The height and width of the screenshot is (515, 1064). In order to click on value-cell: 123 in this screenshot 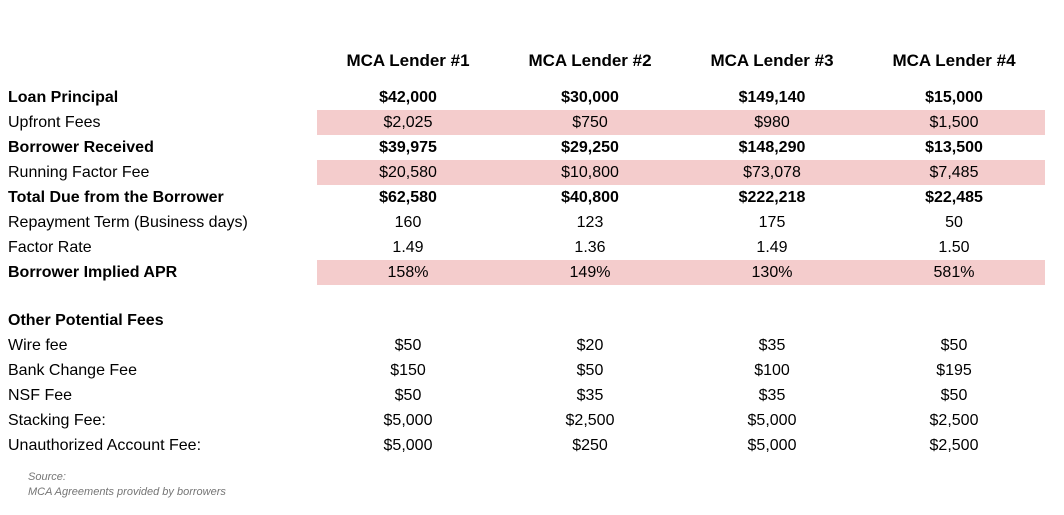, I will do `click(590, 222)`.